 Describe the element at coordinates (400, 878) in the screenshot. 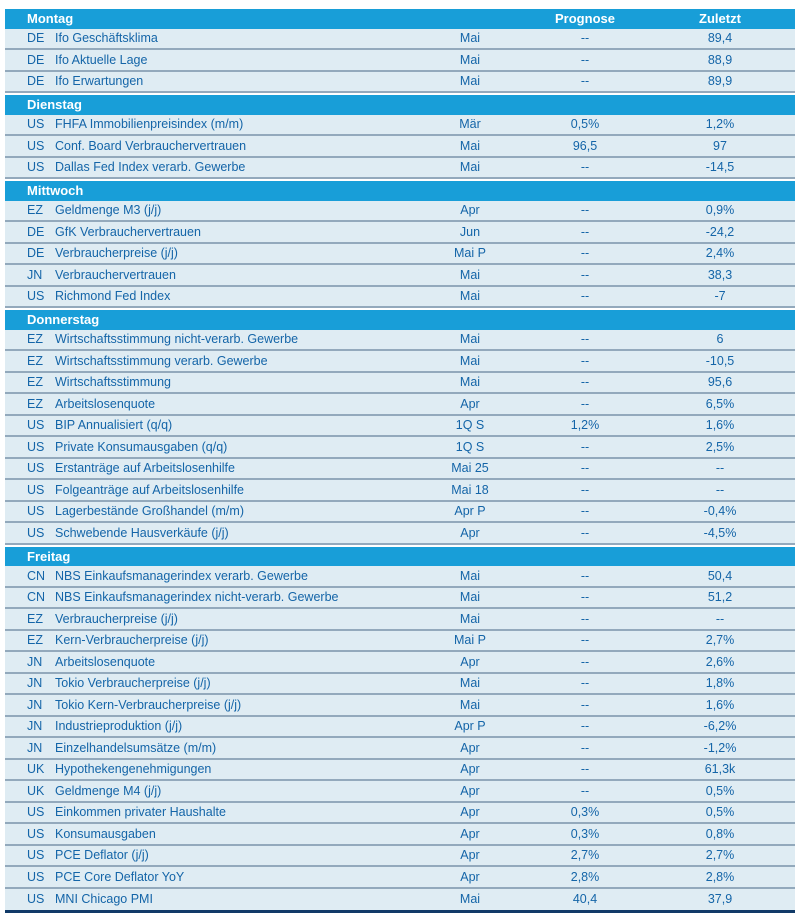

I see `table-row: US PCE Core Deflator YoY Apr 2,8% 2,8%` at that location.